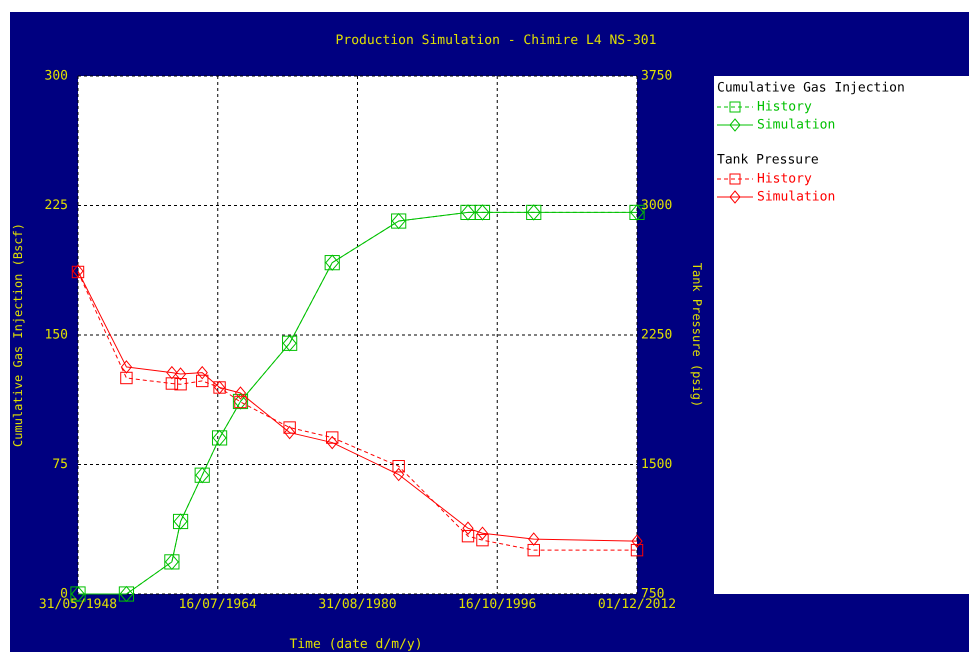 The height and width of the screenshot is (652, 969). What do you see at coordinates (218, 604) in the screenshot?
I see `x-tick-label: 16/07/1964` at bounding box center [218, 604].